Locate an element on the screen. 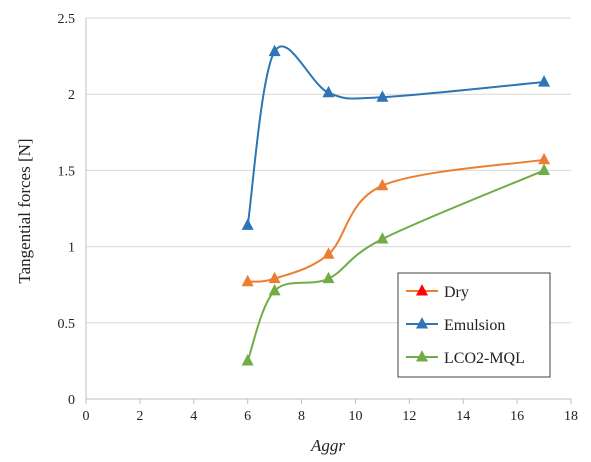 The image size is (591, 462). y-tick-label: 0.5 is located at coordinates (67, 324).